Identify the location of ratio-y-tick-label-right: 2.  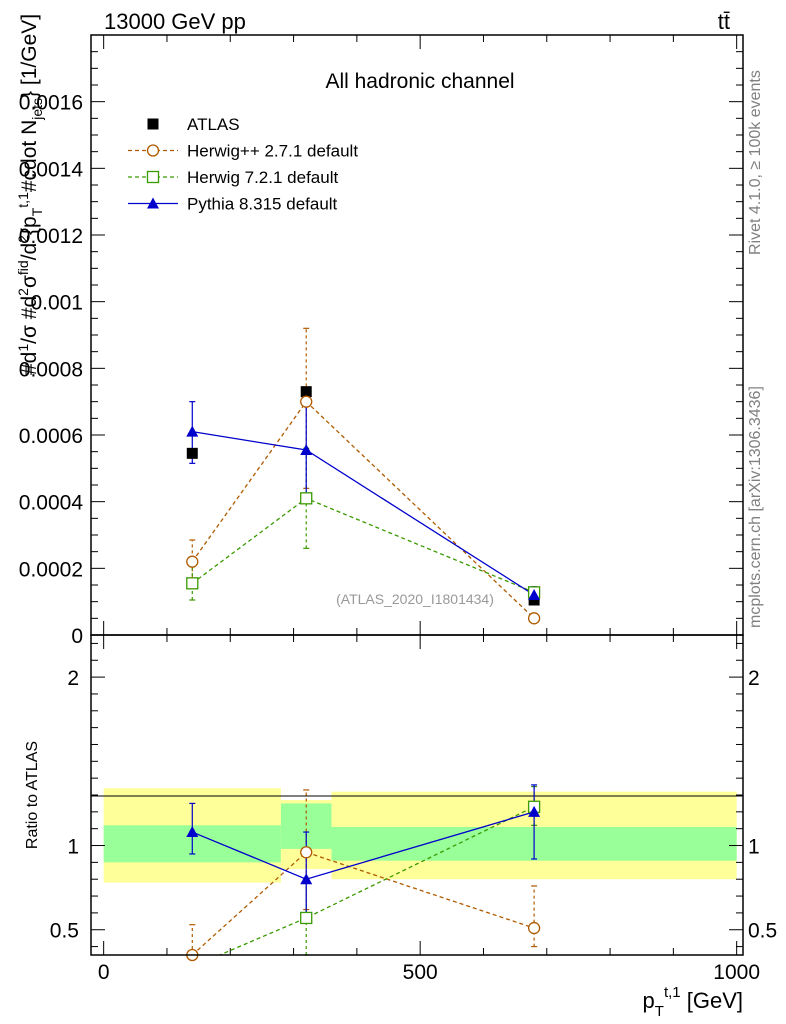
(754, 678).